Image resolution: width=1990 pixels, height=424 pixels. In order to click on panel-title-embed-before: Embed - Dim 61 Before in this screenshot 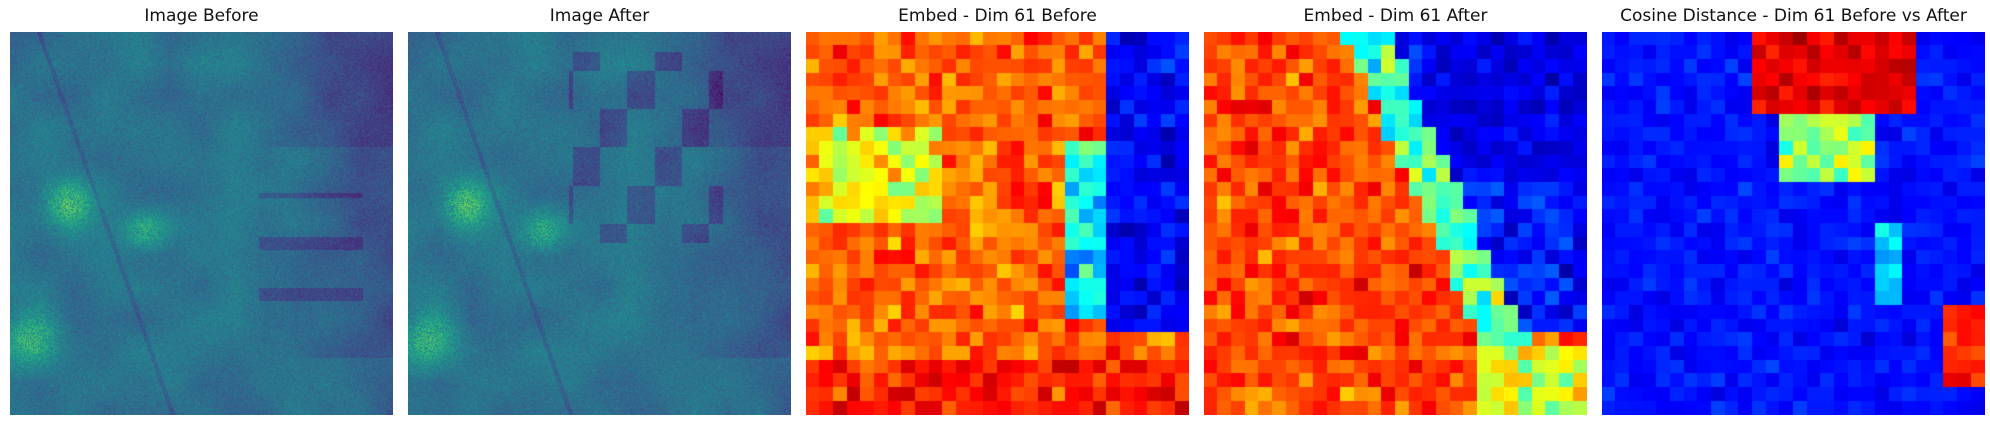, I will do `click(997, 16)`.